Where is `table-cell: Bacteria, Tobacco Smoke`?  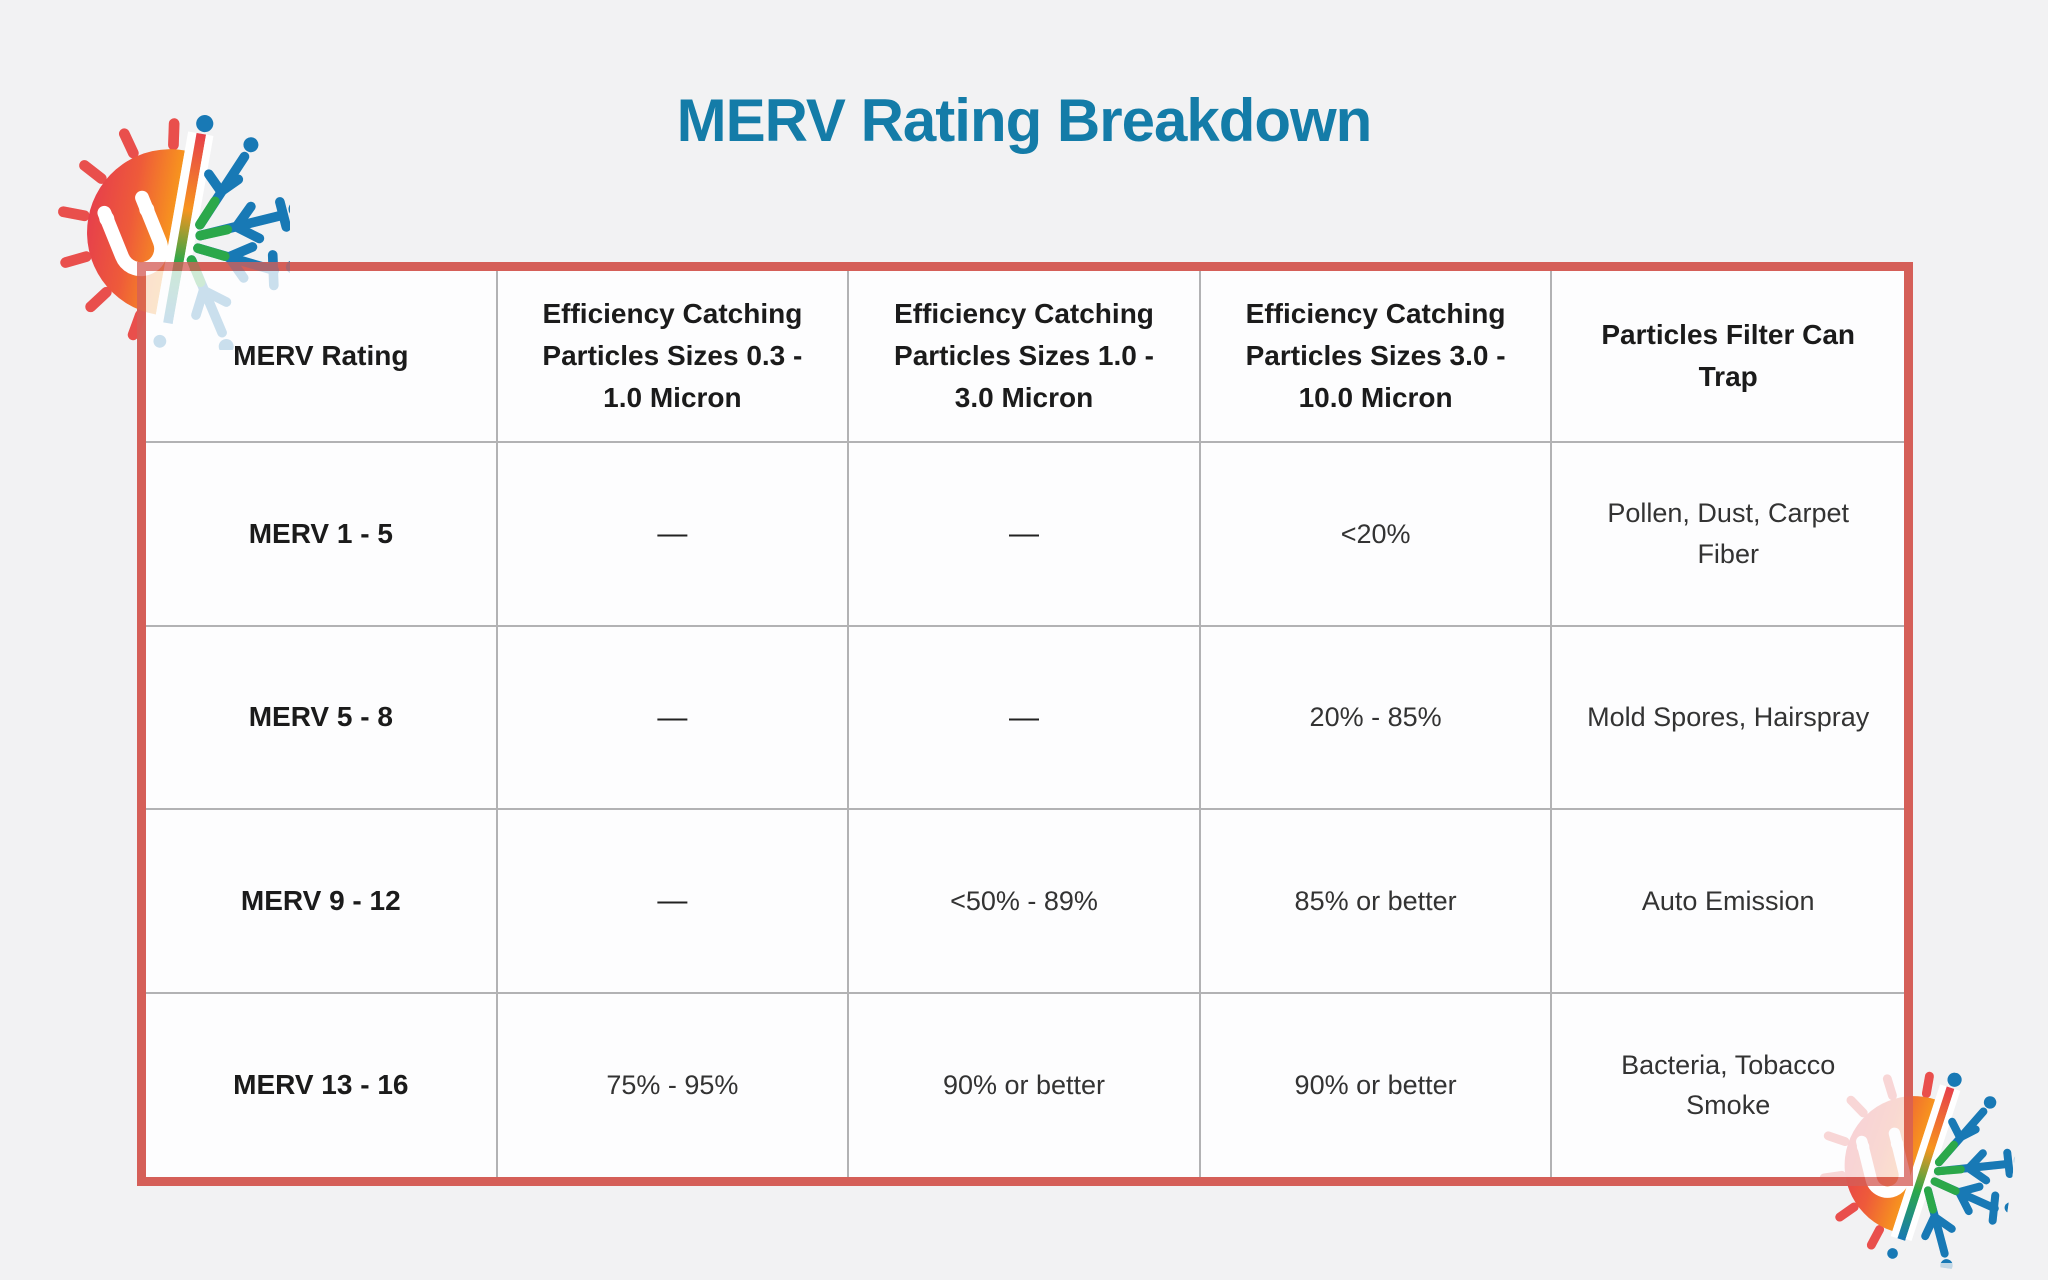
table-cell: Bacteria, Tobacco Smoke is located at coordinates (1728, 1085).